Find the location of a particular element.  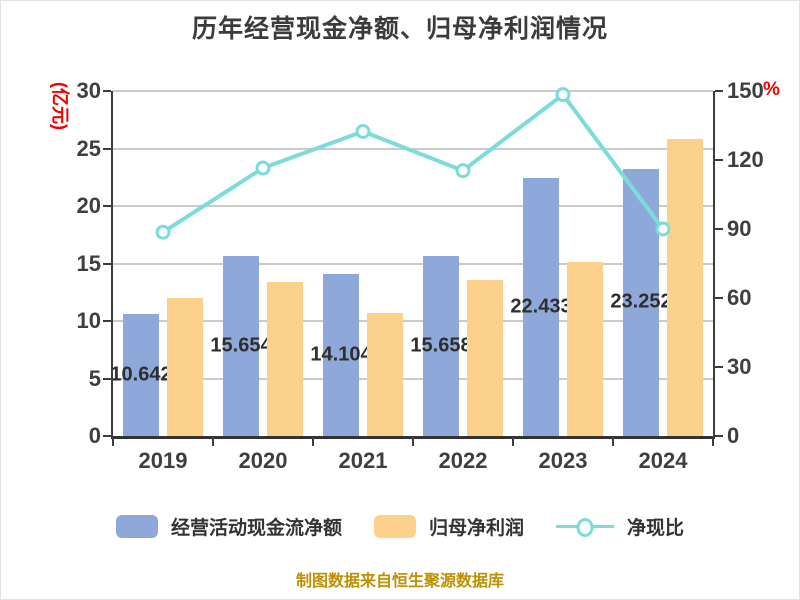

x-axis-category-label: 2020 is located at coordinates (263, 460).